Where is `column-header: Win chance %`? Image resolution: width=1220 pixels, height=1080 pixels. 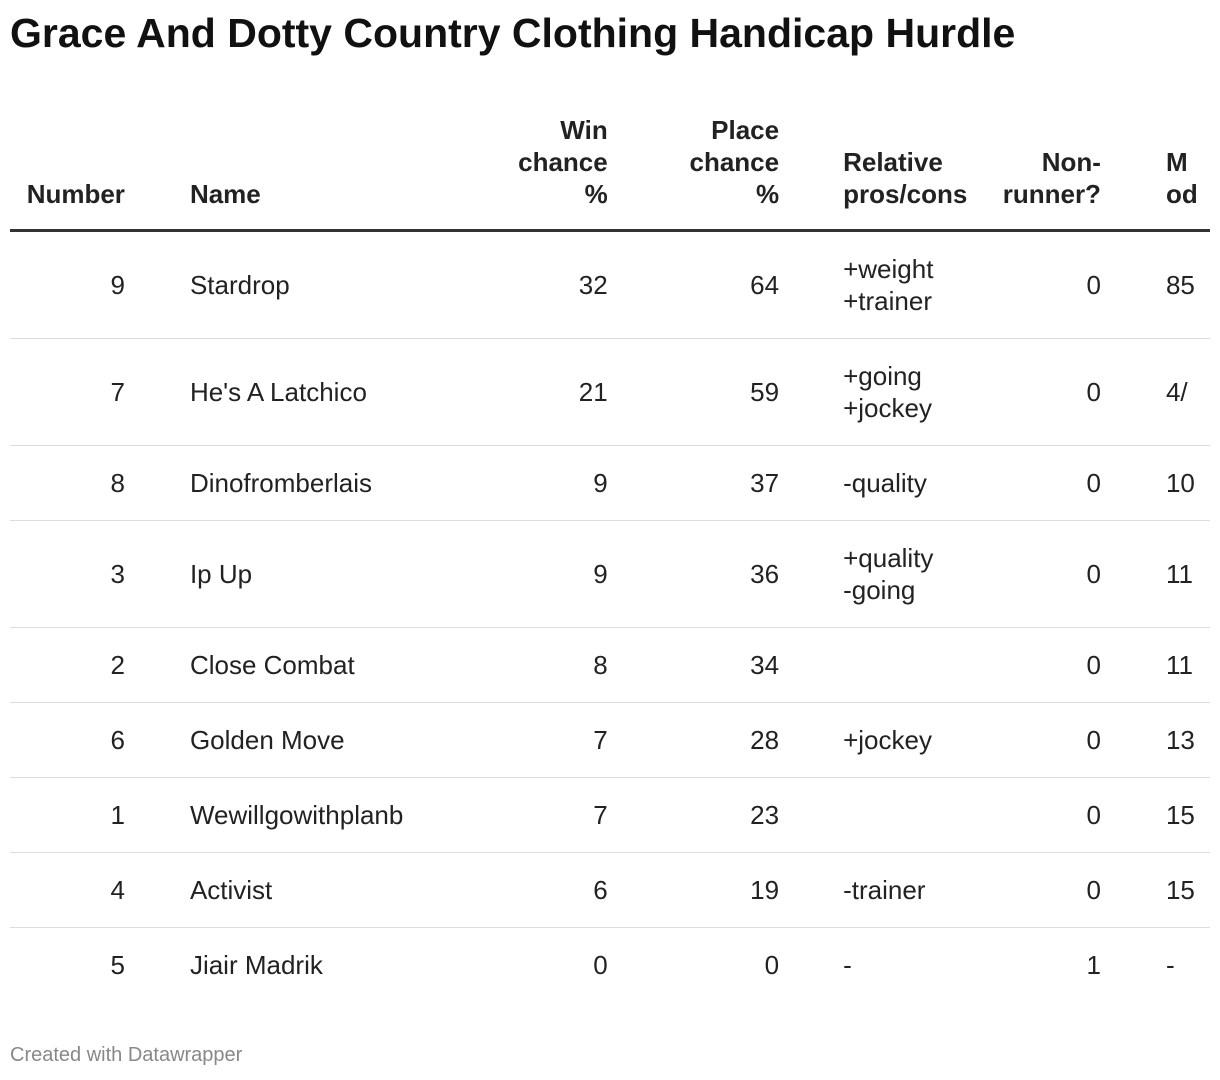 column-header: Win chance % is located at coordinates (533, 173).